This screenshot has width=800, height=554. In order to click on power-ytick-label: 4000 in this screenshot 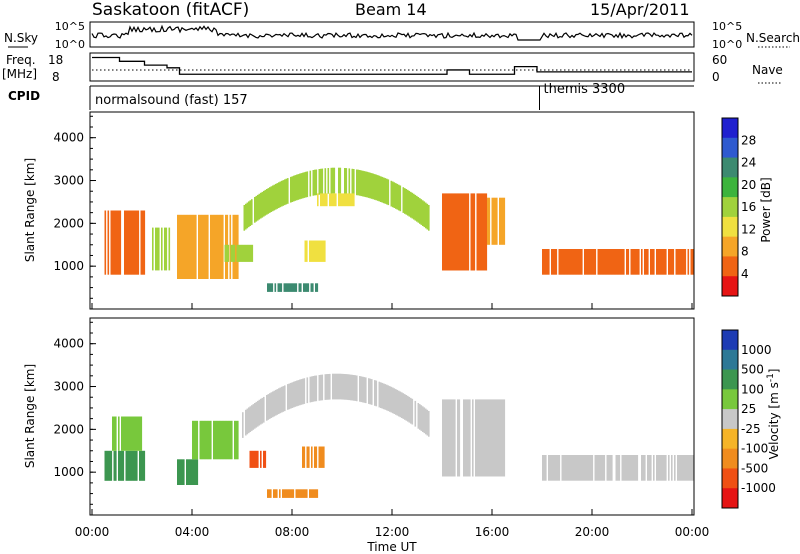, I will do `click(68, 138)`.